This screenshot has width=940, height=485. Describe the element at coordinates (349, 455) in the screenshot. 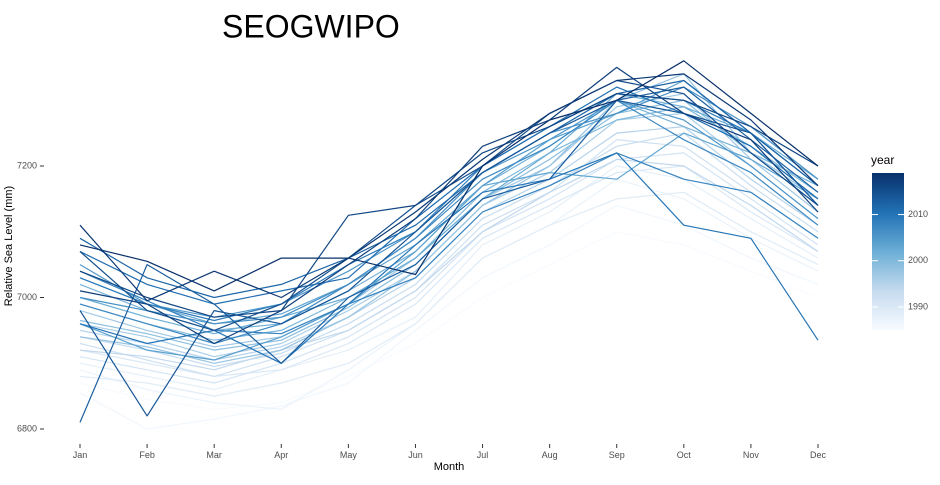

I see `x-tick-label: May` at that location.